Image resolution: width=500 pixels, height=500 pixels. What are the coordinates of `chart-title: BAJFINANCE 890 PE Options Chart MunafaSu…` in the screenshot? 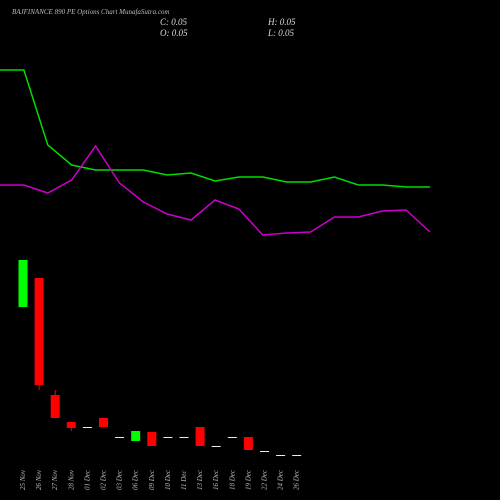 It's located at (91, 12).